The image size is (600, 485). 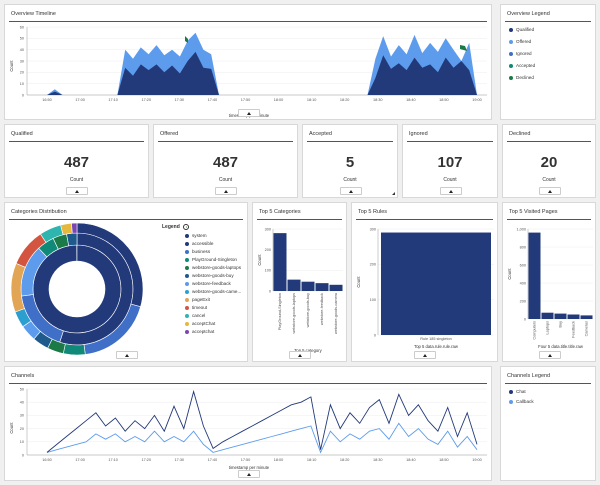 I want to click on legend-item: webstore-goods-laptops, so click(x=213, y=267).